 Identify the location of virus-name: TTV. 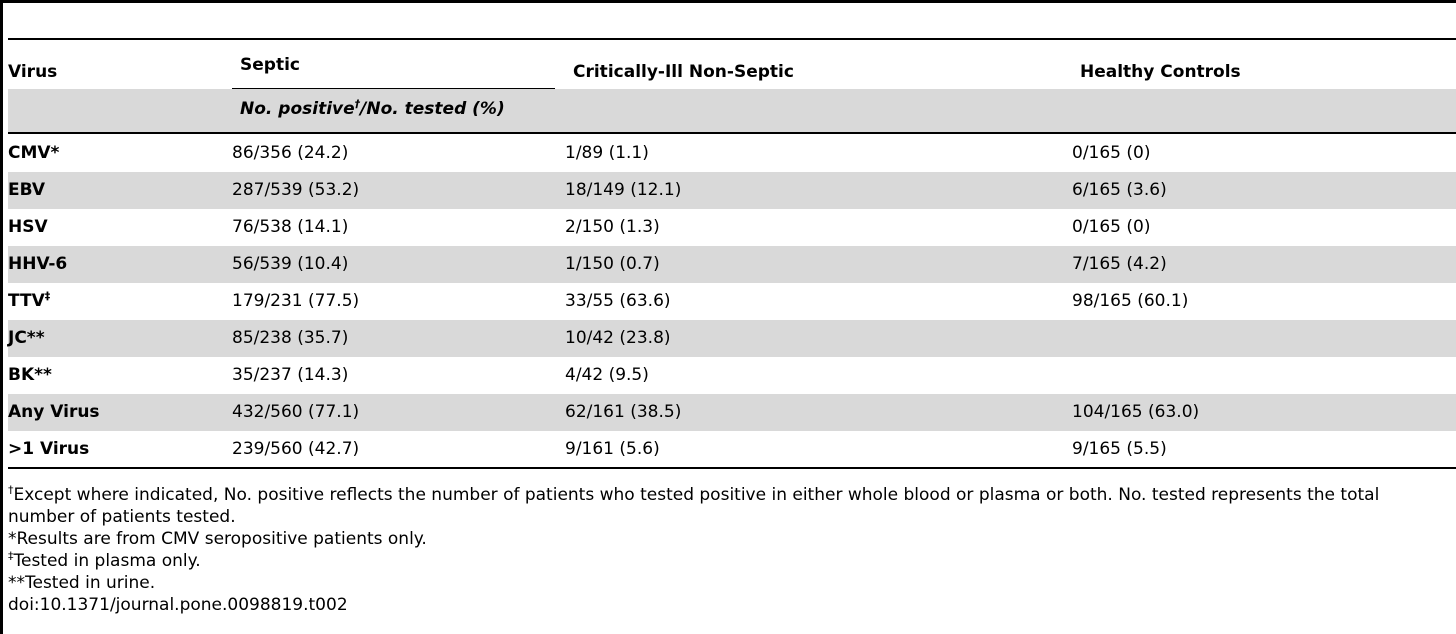
(26, 301).